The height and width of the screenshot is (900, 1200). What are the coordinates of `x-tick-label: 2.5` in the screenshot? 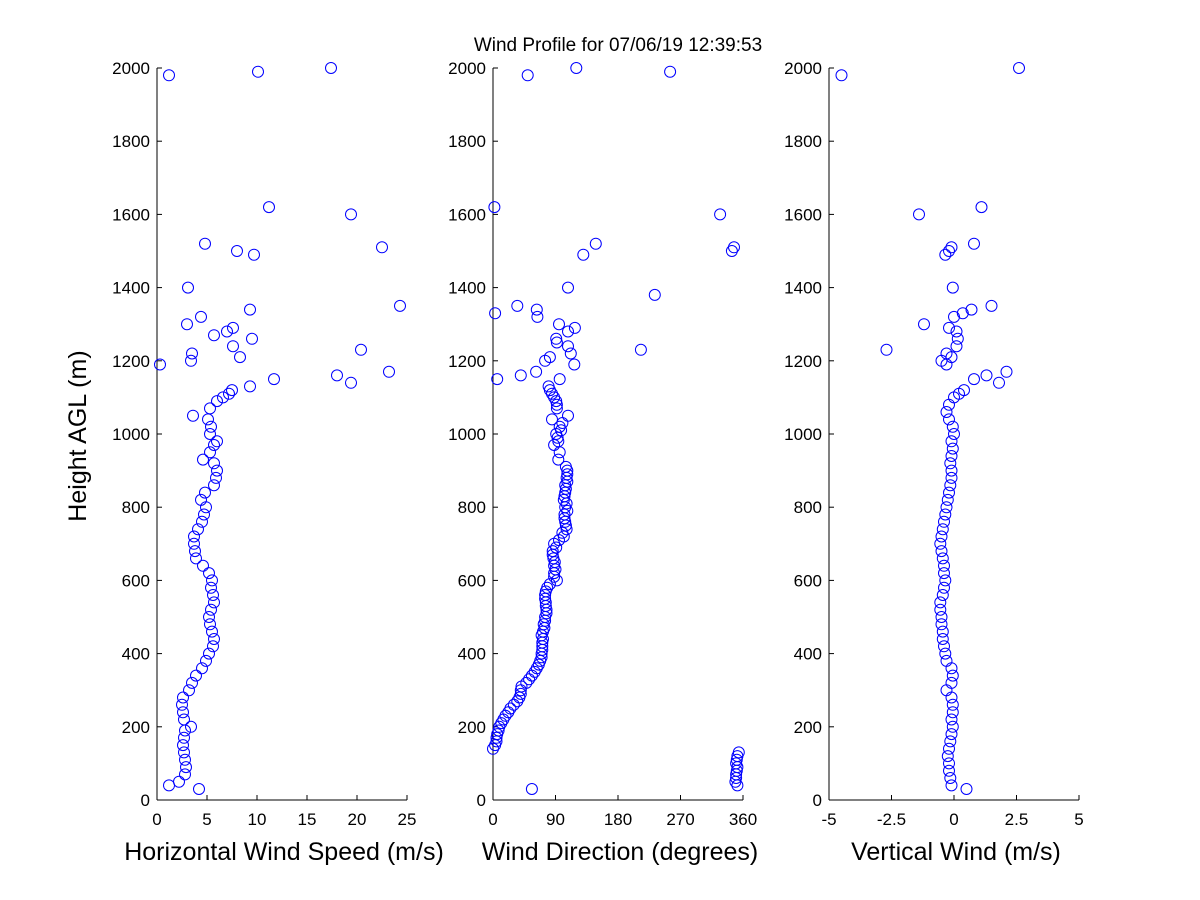 It's located at (1017, 819).